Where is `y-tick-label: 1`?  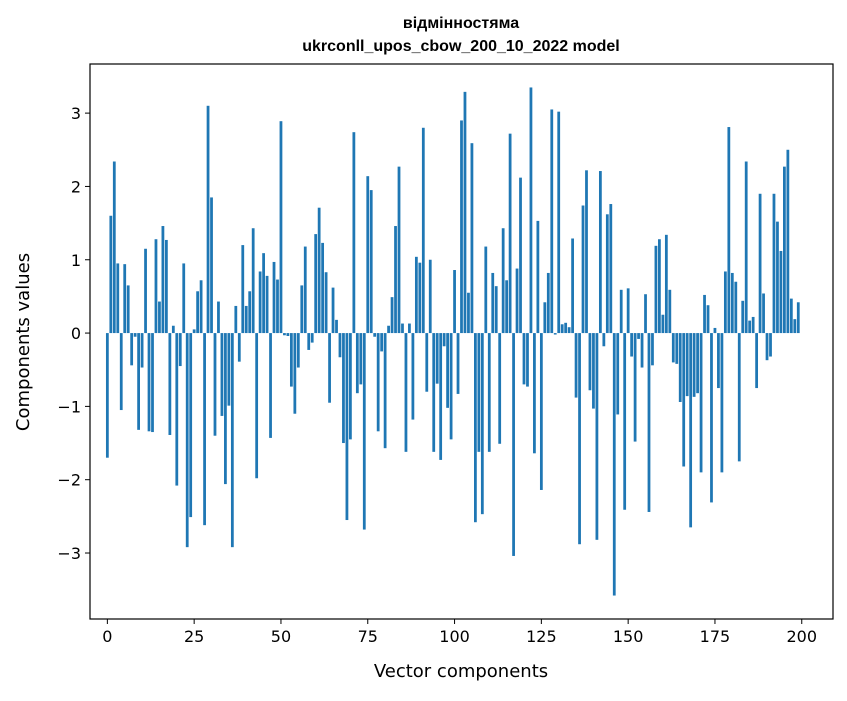
y-tick-label: 1 is located at coordinates (76, 260).